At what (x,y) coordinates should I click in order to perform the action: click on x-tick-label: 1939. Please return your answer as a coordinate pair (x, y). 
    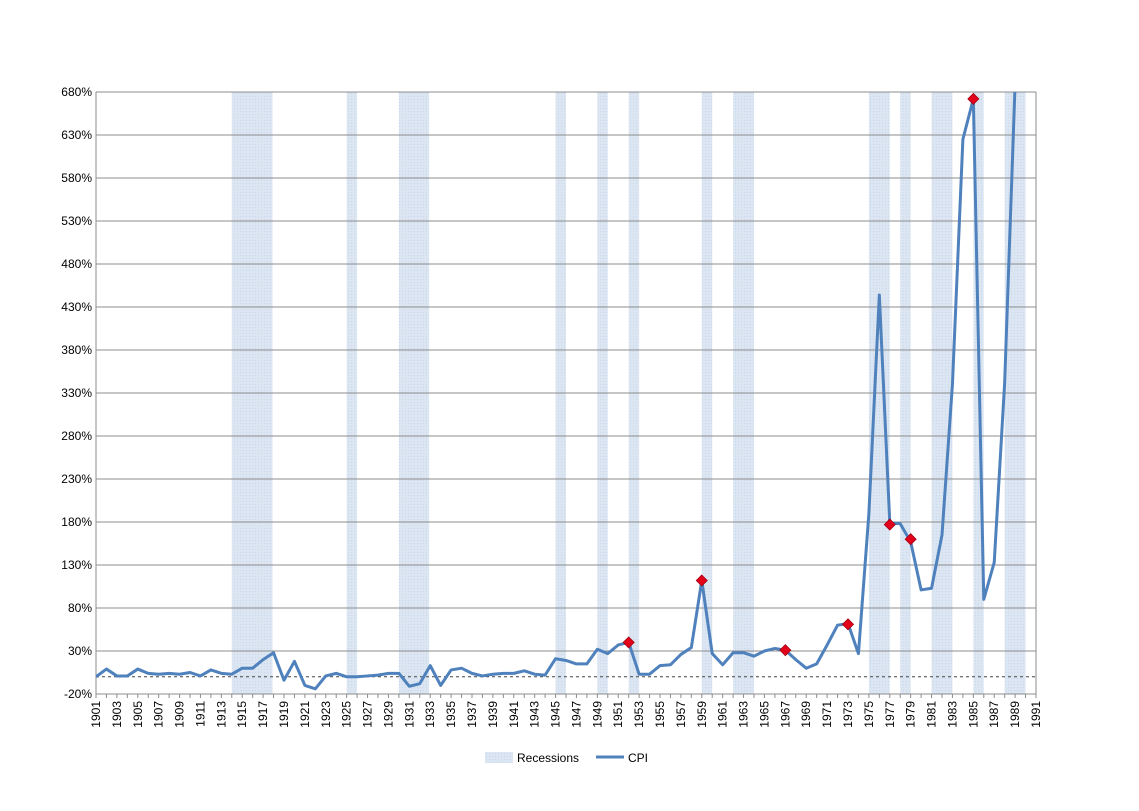
    Looking at the image, I should click on (493, 714).